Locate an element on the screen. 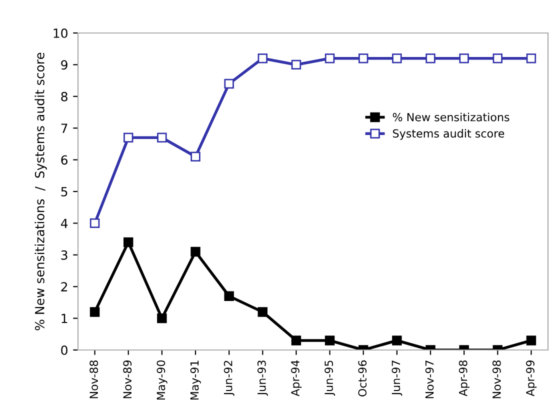 The height and width of the screenshot is (418, 553). x-tick-label: Nov-89 is located at coordinates (127, 379).